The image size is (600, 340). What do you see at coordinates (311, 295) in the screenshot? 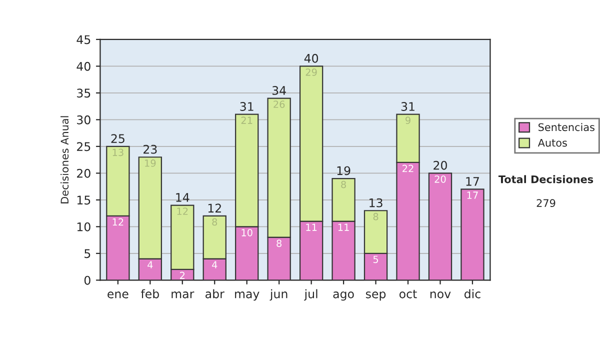
I see `x-tick-label: jul` at bounding box center [311, 295].